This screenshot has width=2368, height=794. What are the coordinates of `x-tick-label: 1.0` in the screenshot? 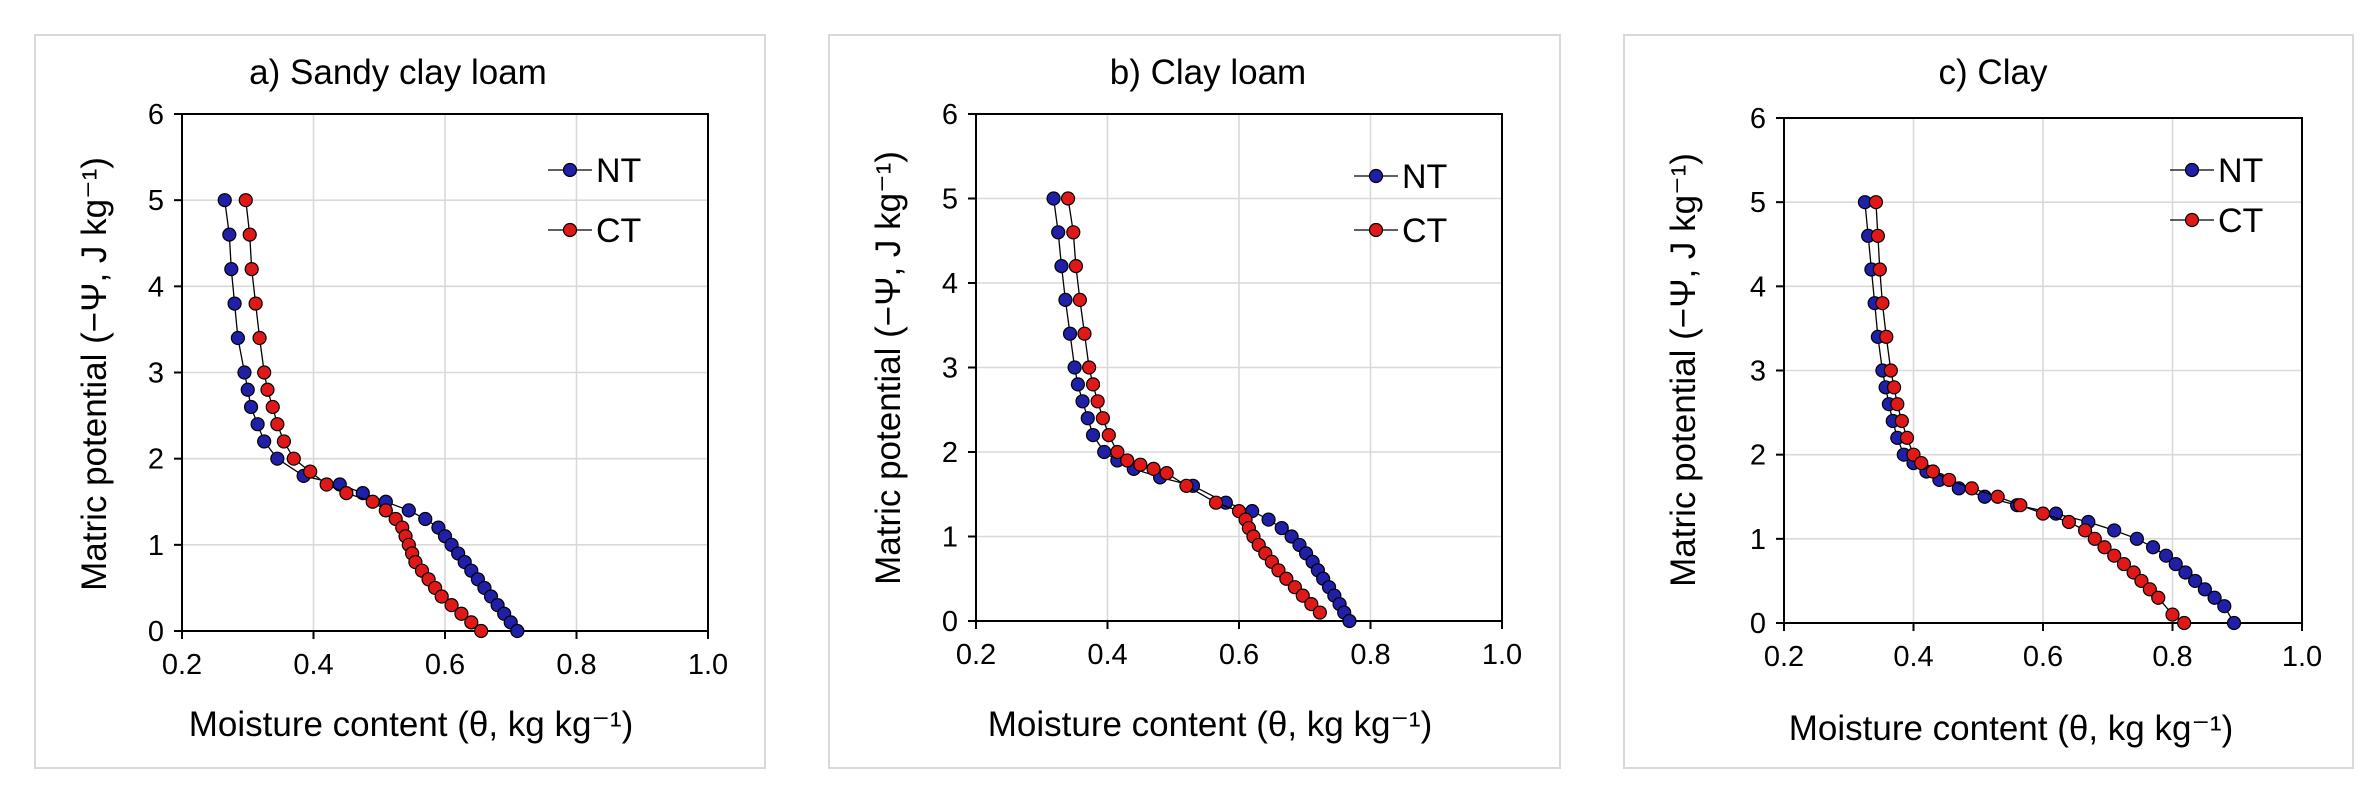 It's located at (1502, 655).